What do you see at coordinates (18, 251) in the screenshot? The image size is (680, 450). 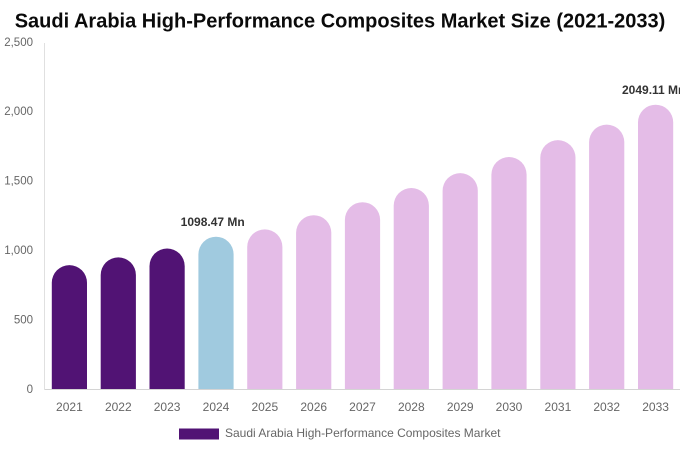 I see `svg-text: 1,000` at bounding box center [18, 251].